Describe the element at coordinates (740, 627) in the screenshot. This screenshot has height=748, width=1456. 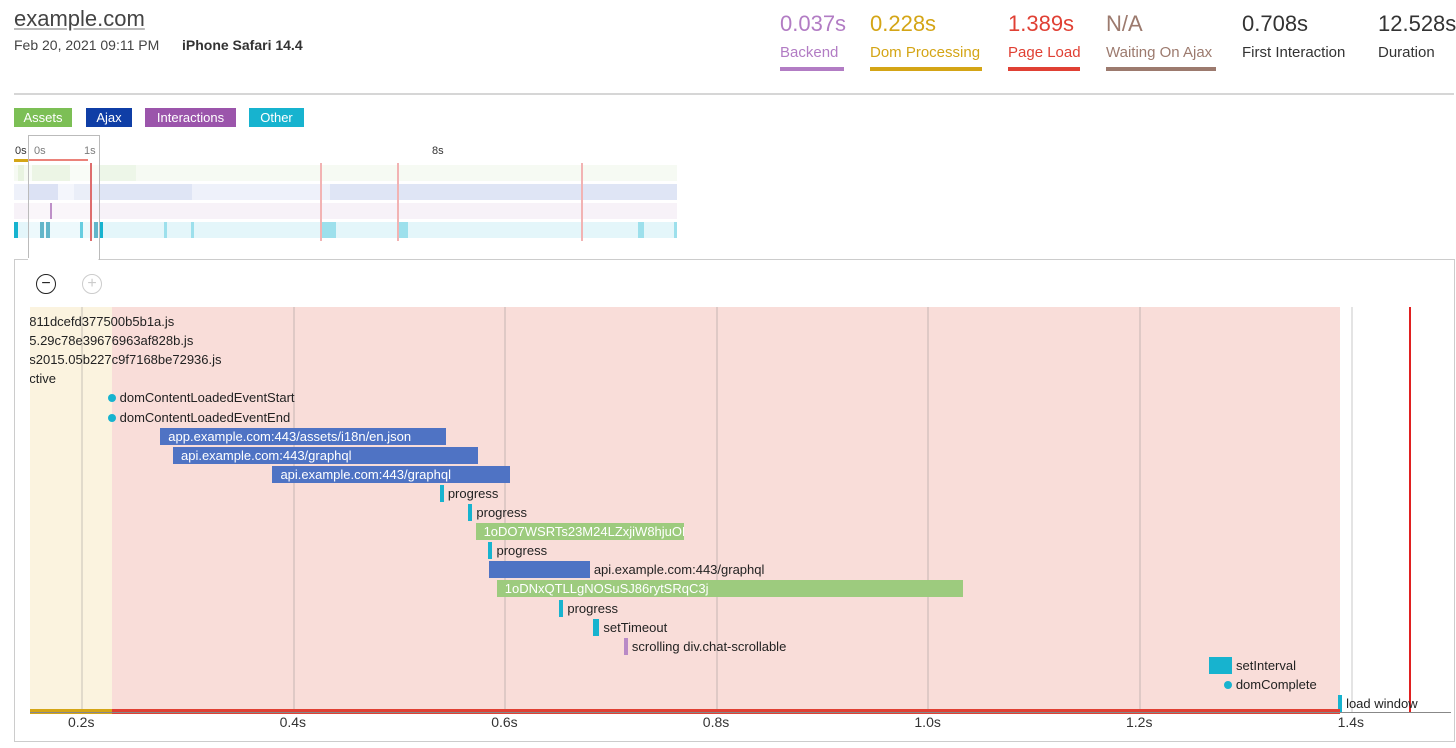
I see `timeline-row: setTimeout` at that location.